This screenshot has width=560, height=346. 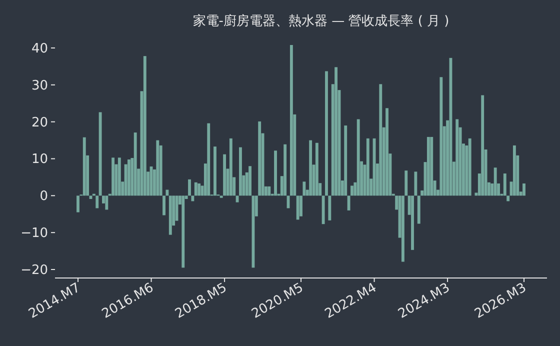 I want to click on y-tick-label: 10, so click(x=39, y=160).